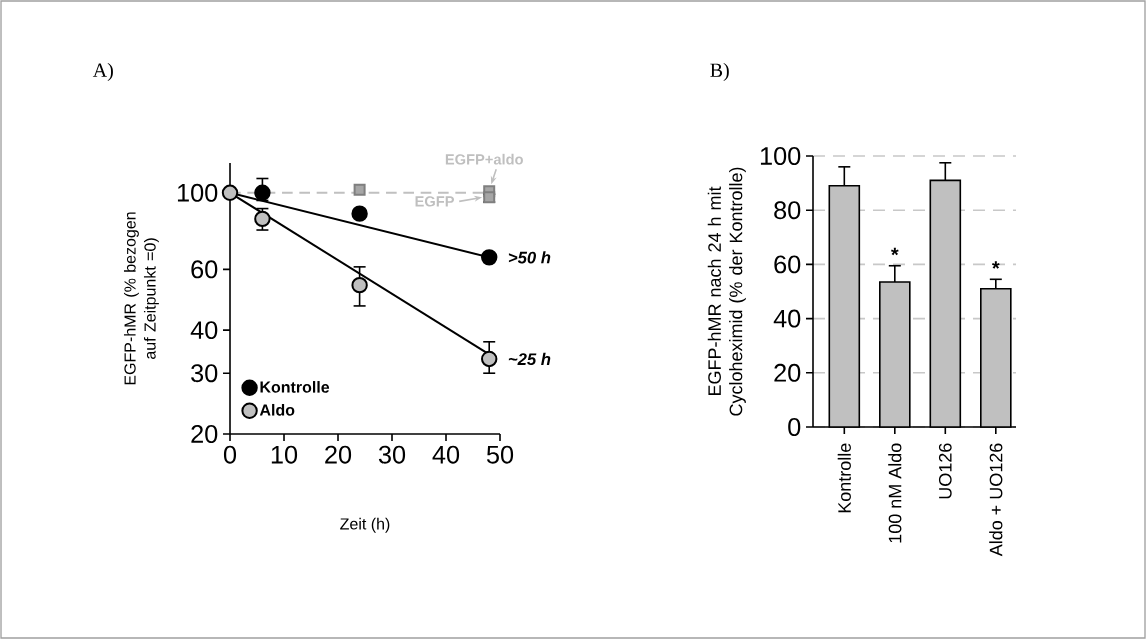  Describe the element at coordinates (102, 72) in the screenshot. I see `chart-title: A)` at that location.